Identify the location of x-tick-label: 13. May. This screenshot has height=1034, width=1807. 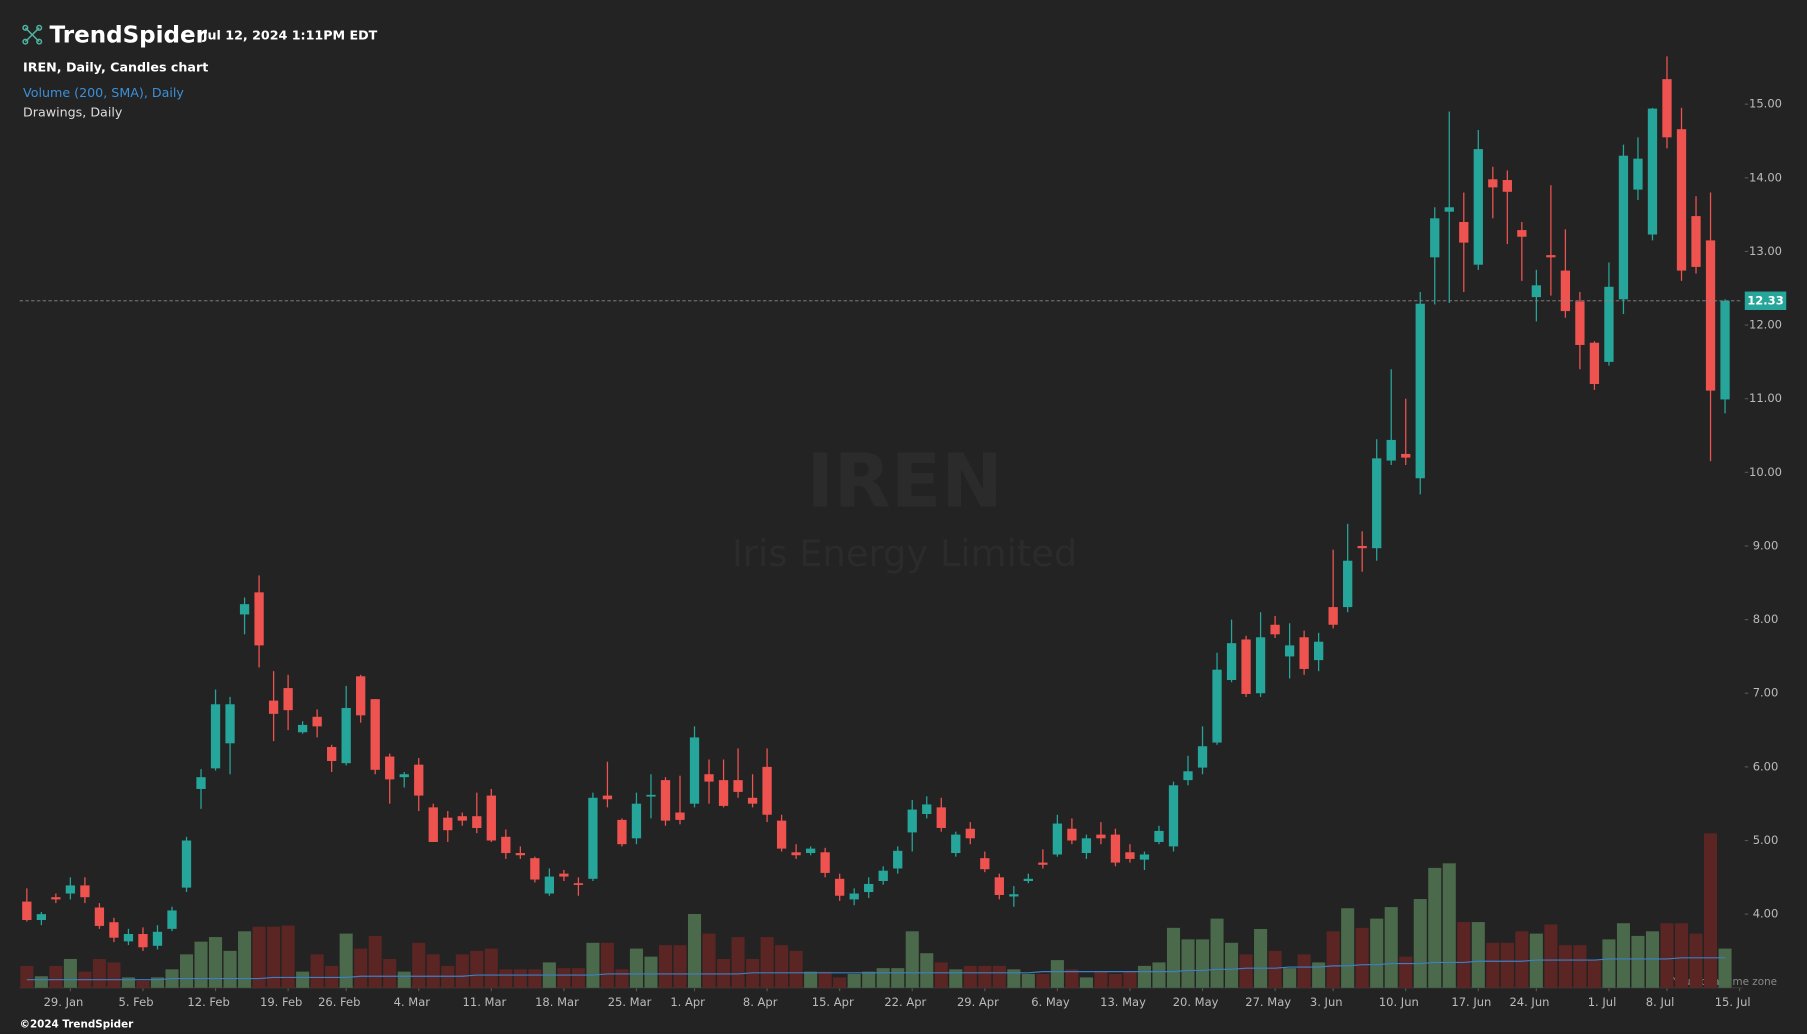
(1123, 1002).